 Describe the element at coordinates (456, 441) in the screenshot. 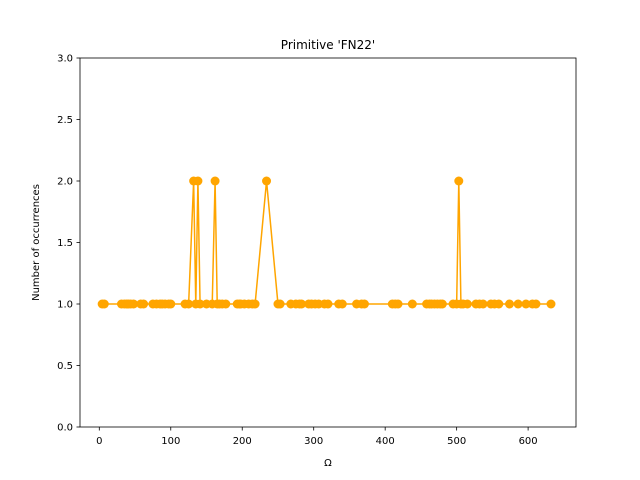

I see `x-tick-label: 500` at that location.